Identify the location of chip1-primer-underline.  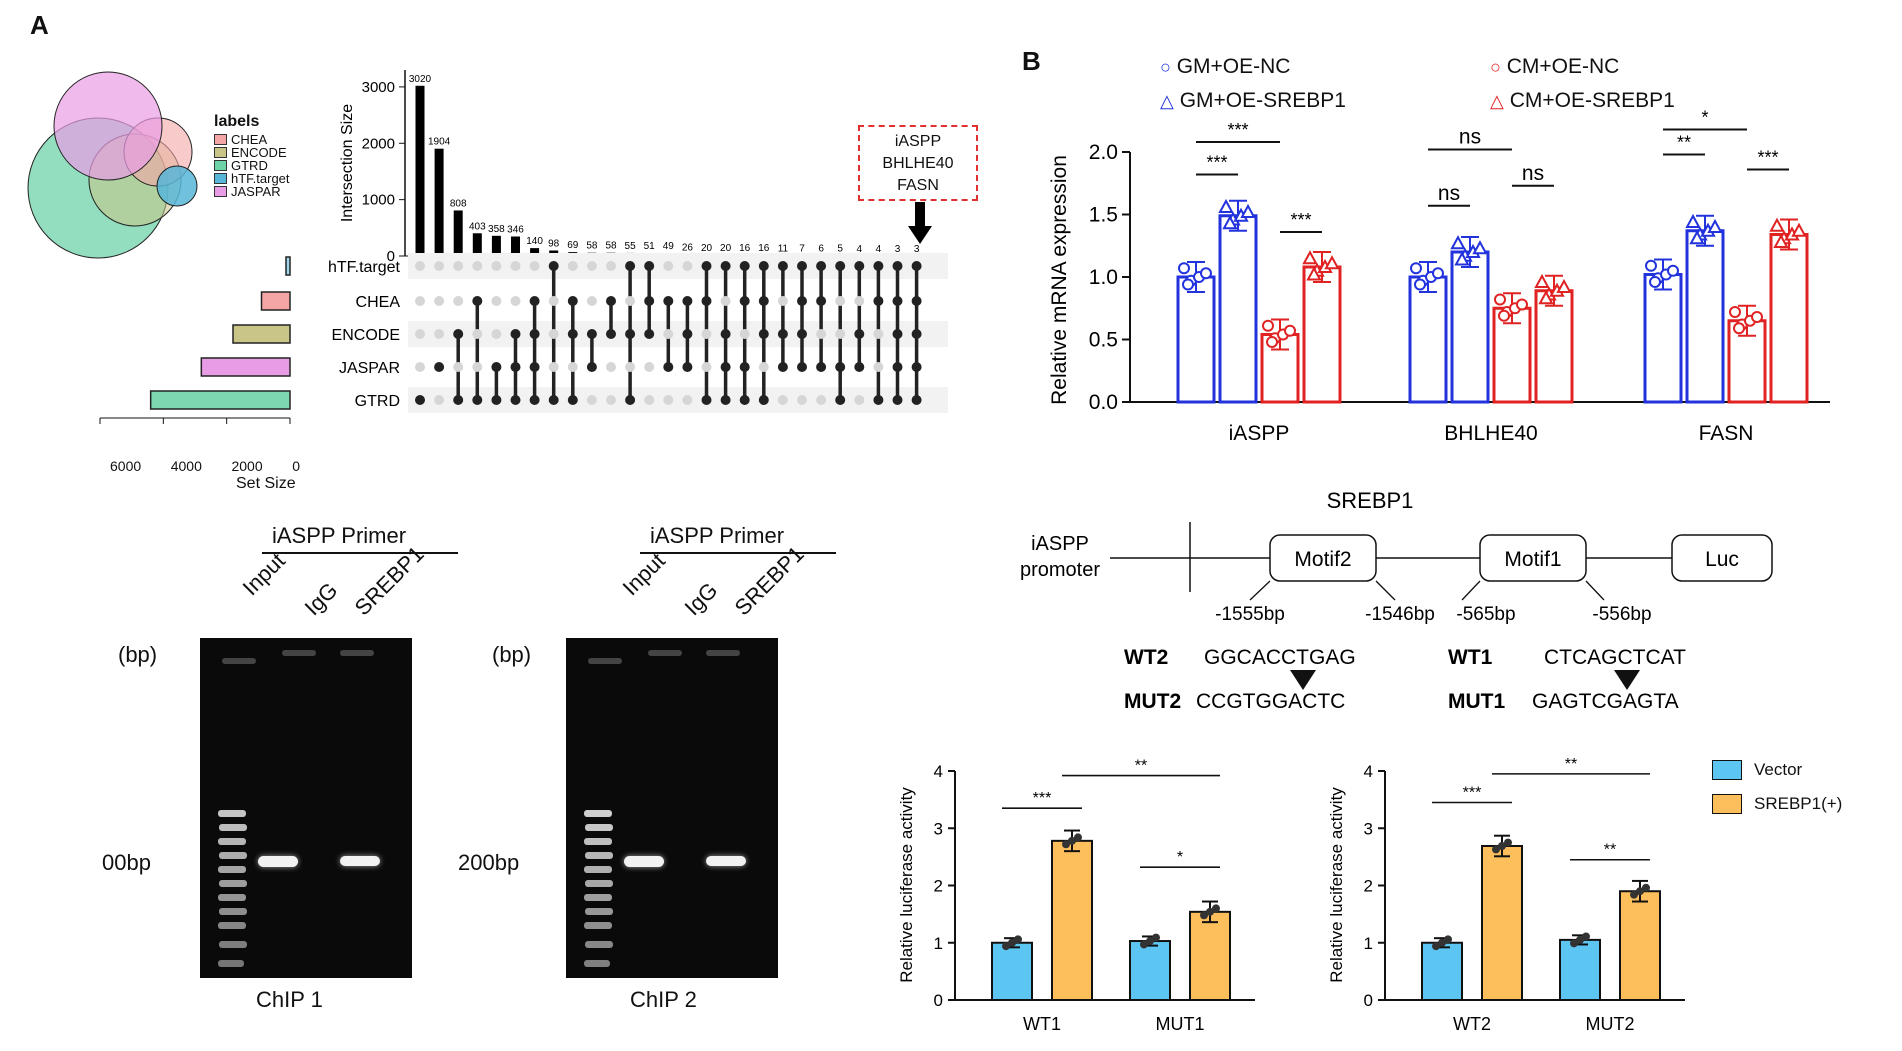
(360, 553).